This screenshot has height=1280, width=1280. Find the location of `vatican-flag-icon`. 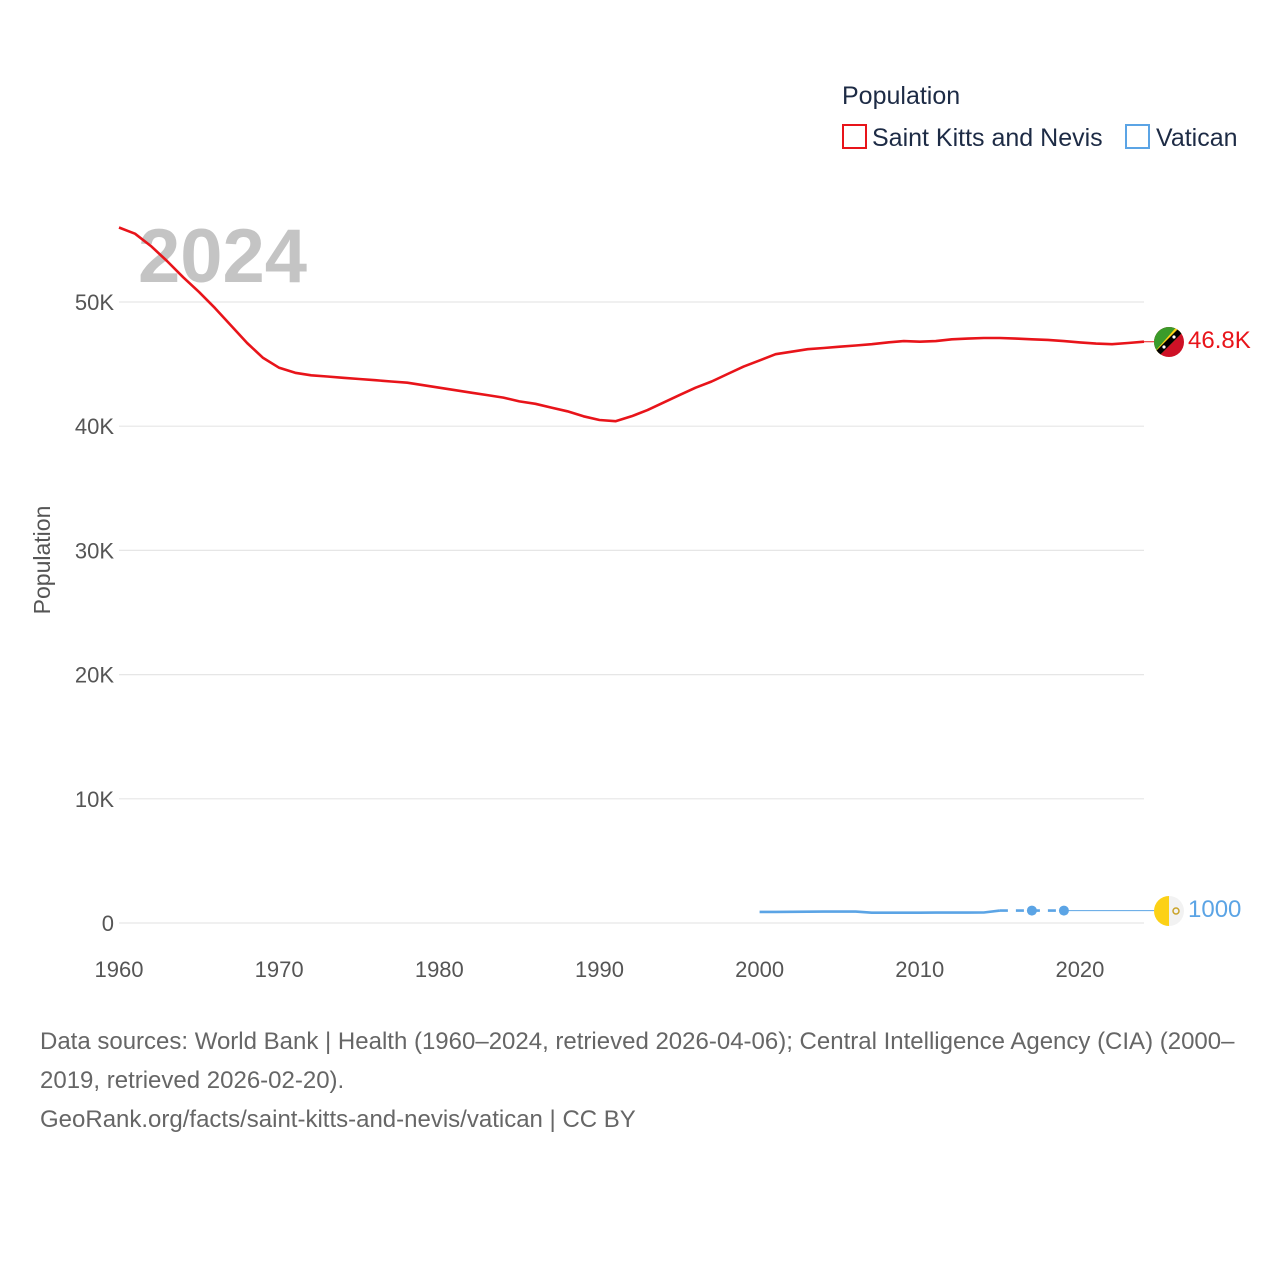

vatican-flag-icon is located at coordinates (1169, 911).